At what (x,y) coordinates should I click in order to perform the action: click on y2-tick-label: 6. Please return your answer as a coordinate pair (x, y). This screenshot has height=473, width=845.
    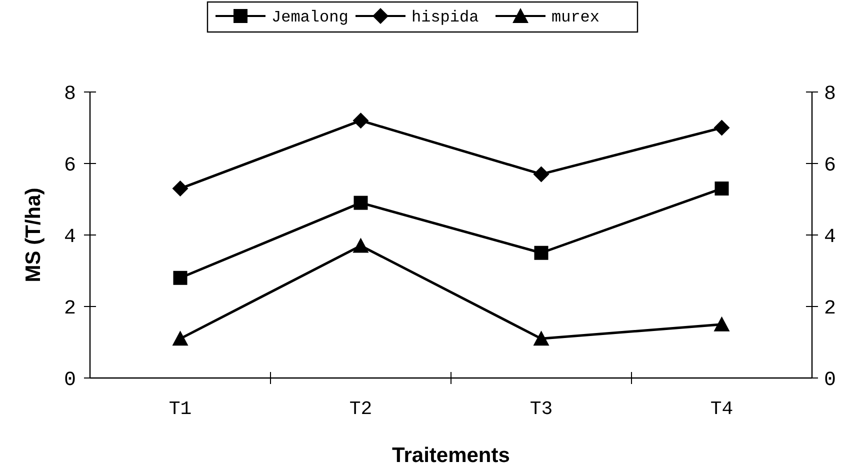
    Looking at the image, I should click on (830, 166).